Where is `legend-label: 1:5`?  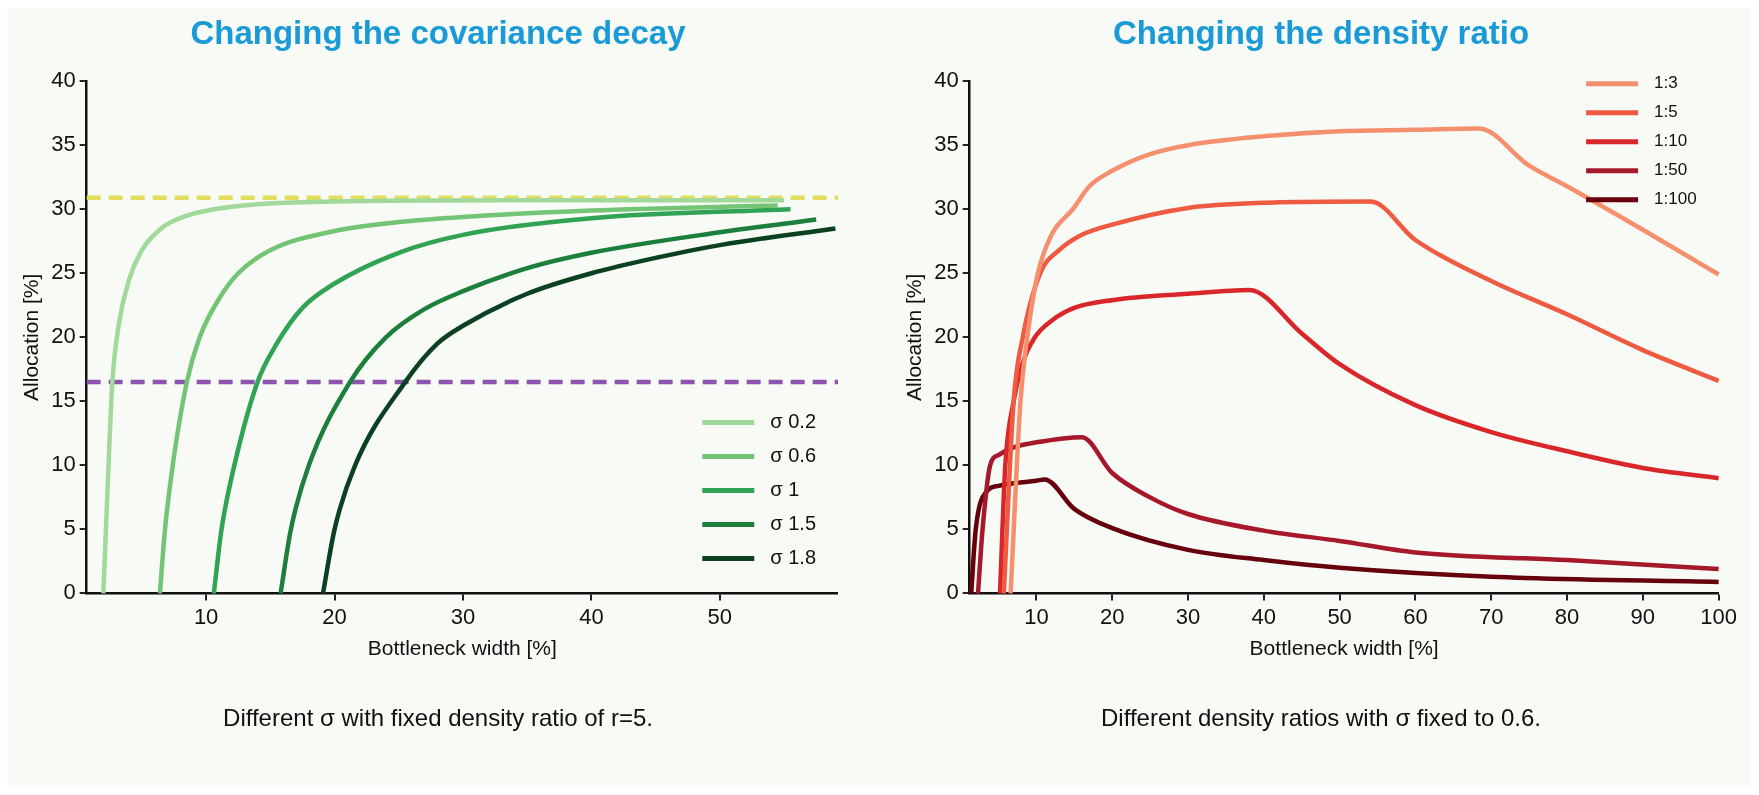 legend-label: 1:5 is located at coordinates (1666, 112).